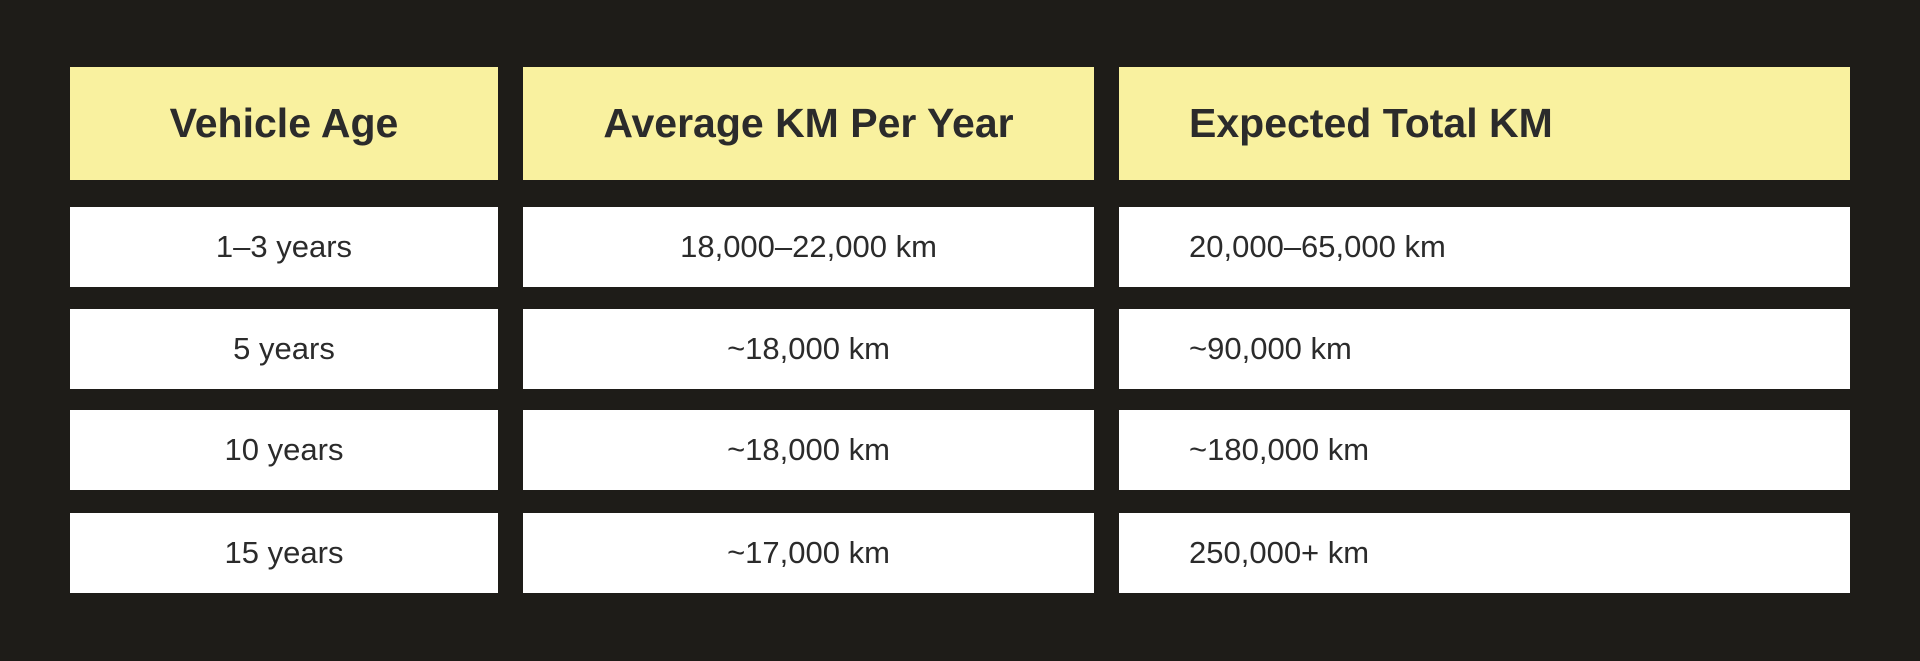 This screenshot has height=661, width=1920. Describe the element at coordinates (284, 247) in the screenshot. I see `table-cell: 1–3 years` at that location.